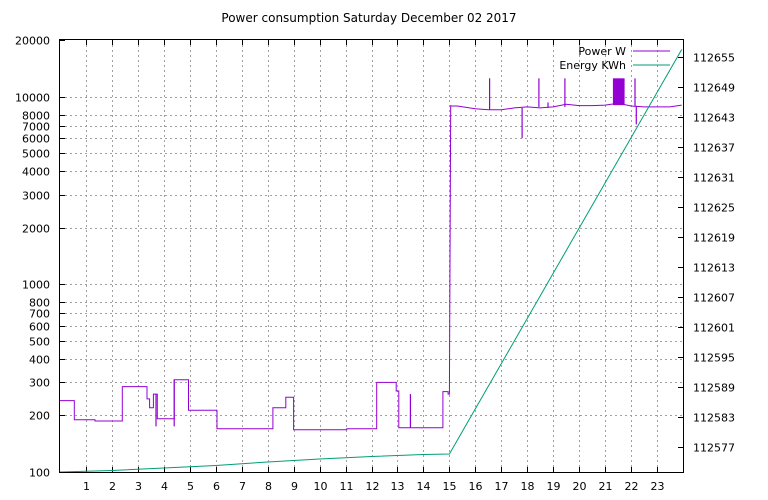  I want to click on y2-tick-label: 112613, so click(714, 268).